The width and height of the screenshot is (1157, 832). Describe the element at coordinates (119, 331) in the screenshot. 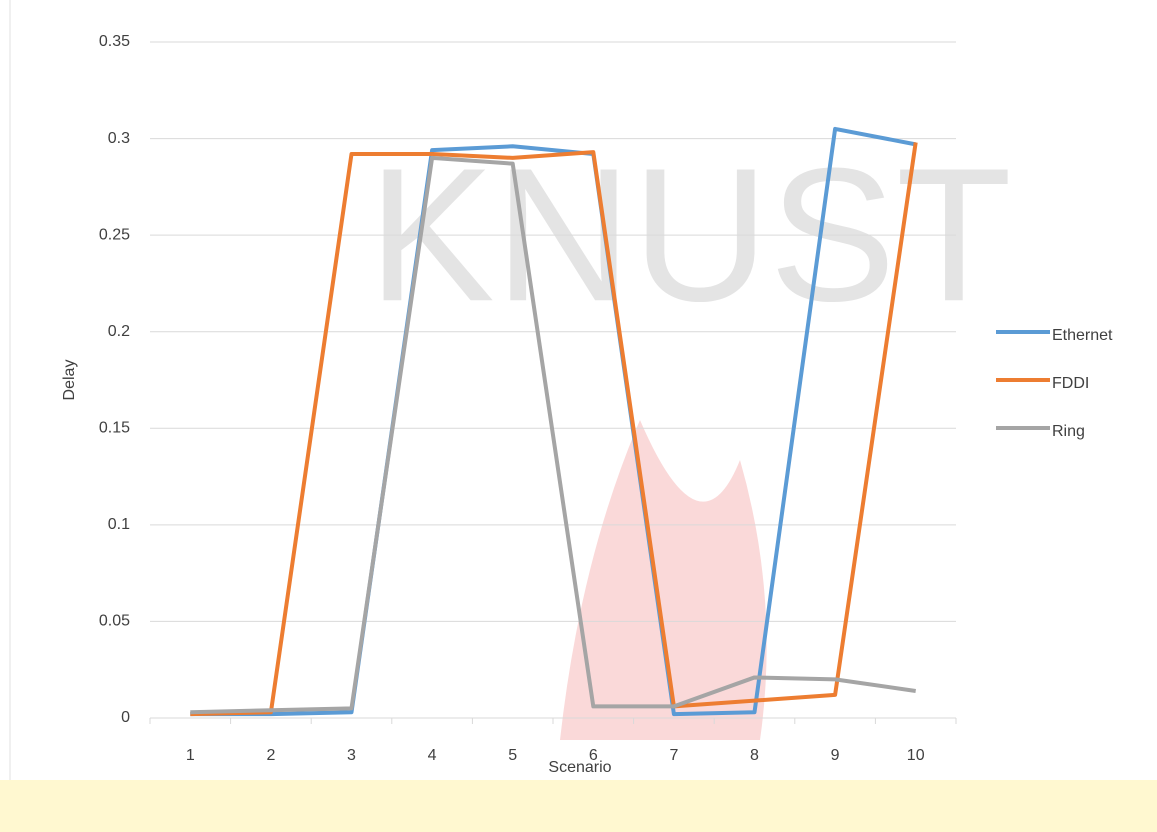

I see `y-tick-label: 0.2` at that location.